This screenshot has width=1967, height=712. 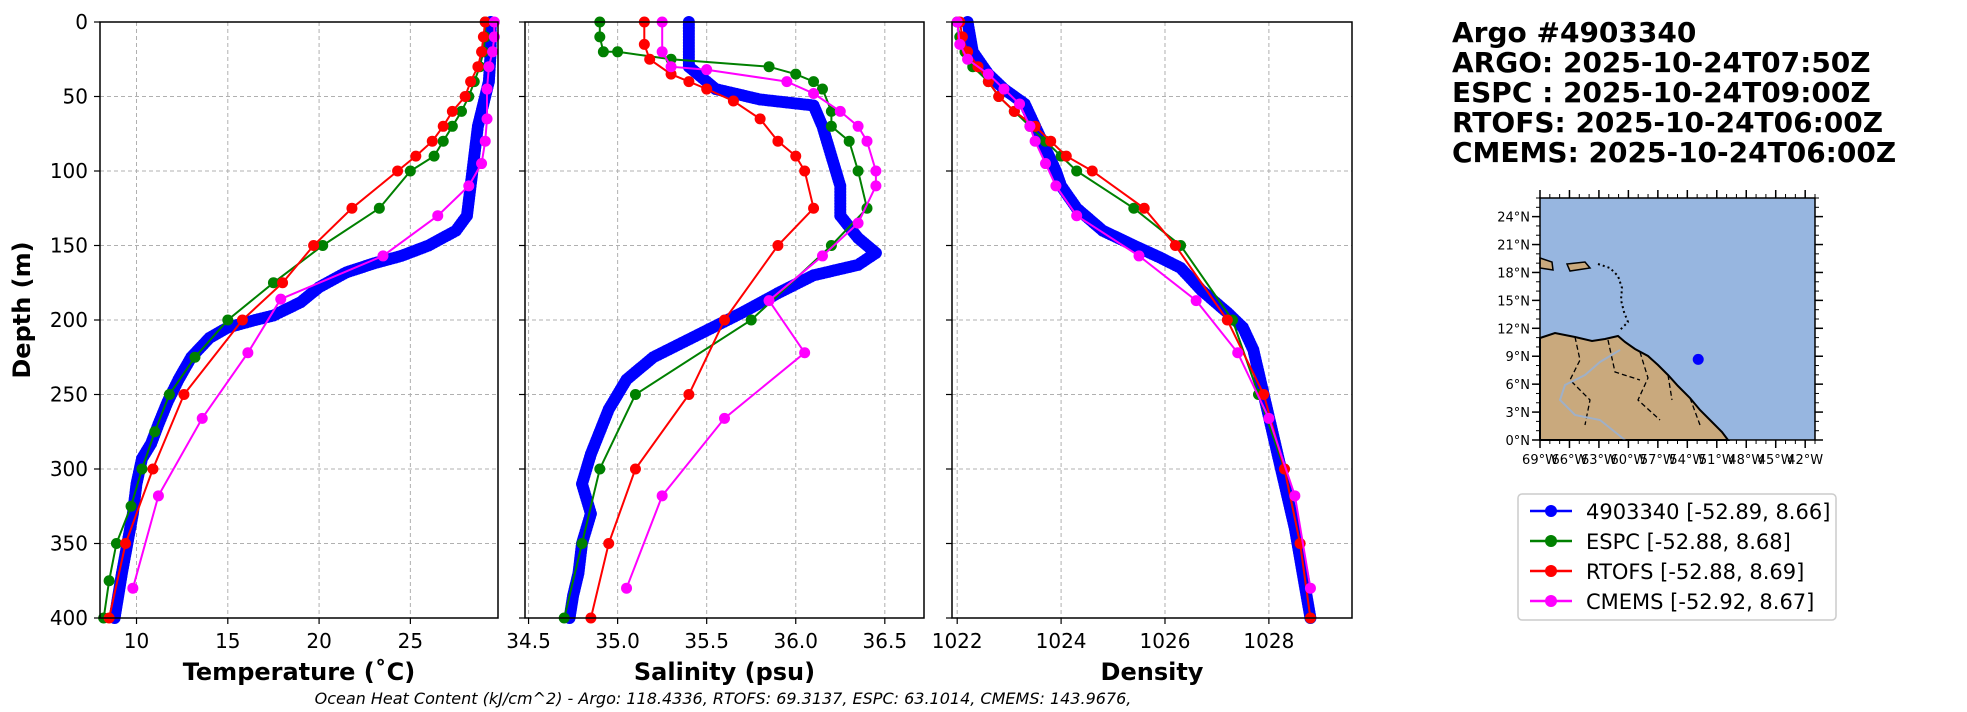 What do you see at coordinates (1513, 273) in the screenshot?
I see `map-lat-label: 18°N` at bounding box center [1513, 273].